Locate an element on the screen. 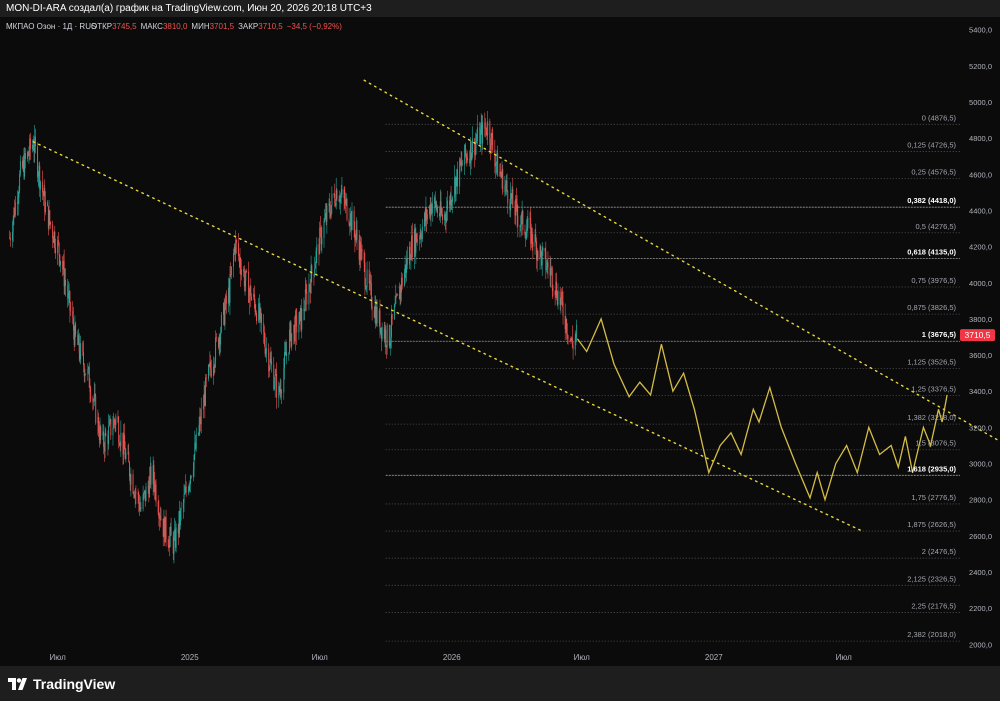  price-tick-label: 3200,0 is located at coordinates (980, 427).